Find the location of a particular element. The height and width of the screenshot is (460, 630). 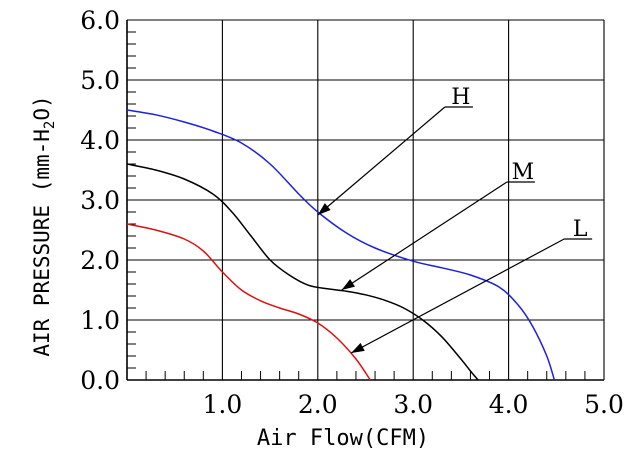

x-axis-title: Air Flow(CFM) is located at coordinates (343, 438).